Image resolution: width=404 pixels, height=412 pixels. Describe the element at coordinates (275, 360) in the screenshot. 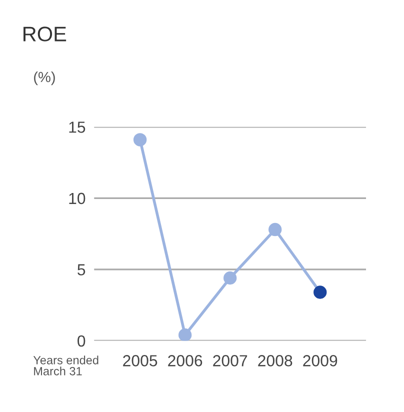

I see `x-tick-label: 2008` at that location.